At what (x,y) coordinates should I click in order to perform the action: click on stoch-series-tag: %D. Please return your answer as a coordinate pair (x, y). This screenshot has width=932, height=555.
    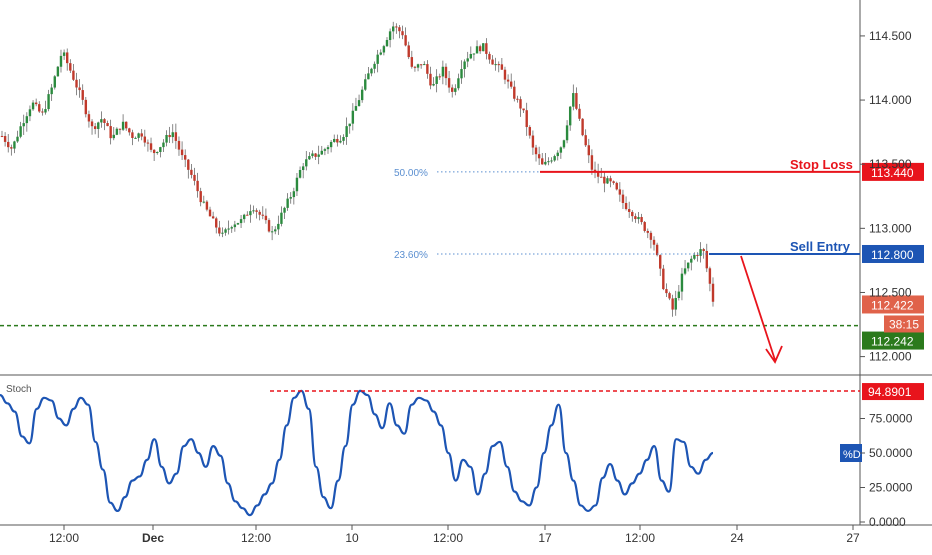
    Looking at the image, I should click on (852, 455).